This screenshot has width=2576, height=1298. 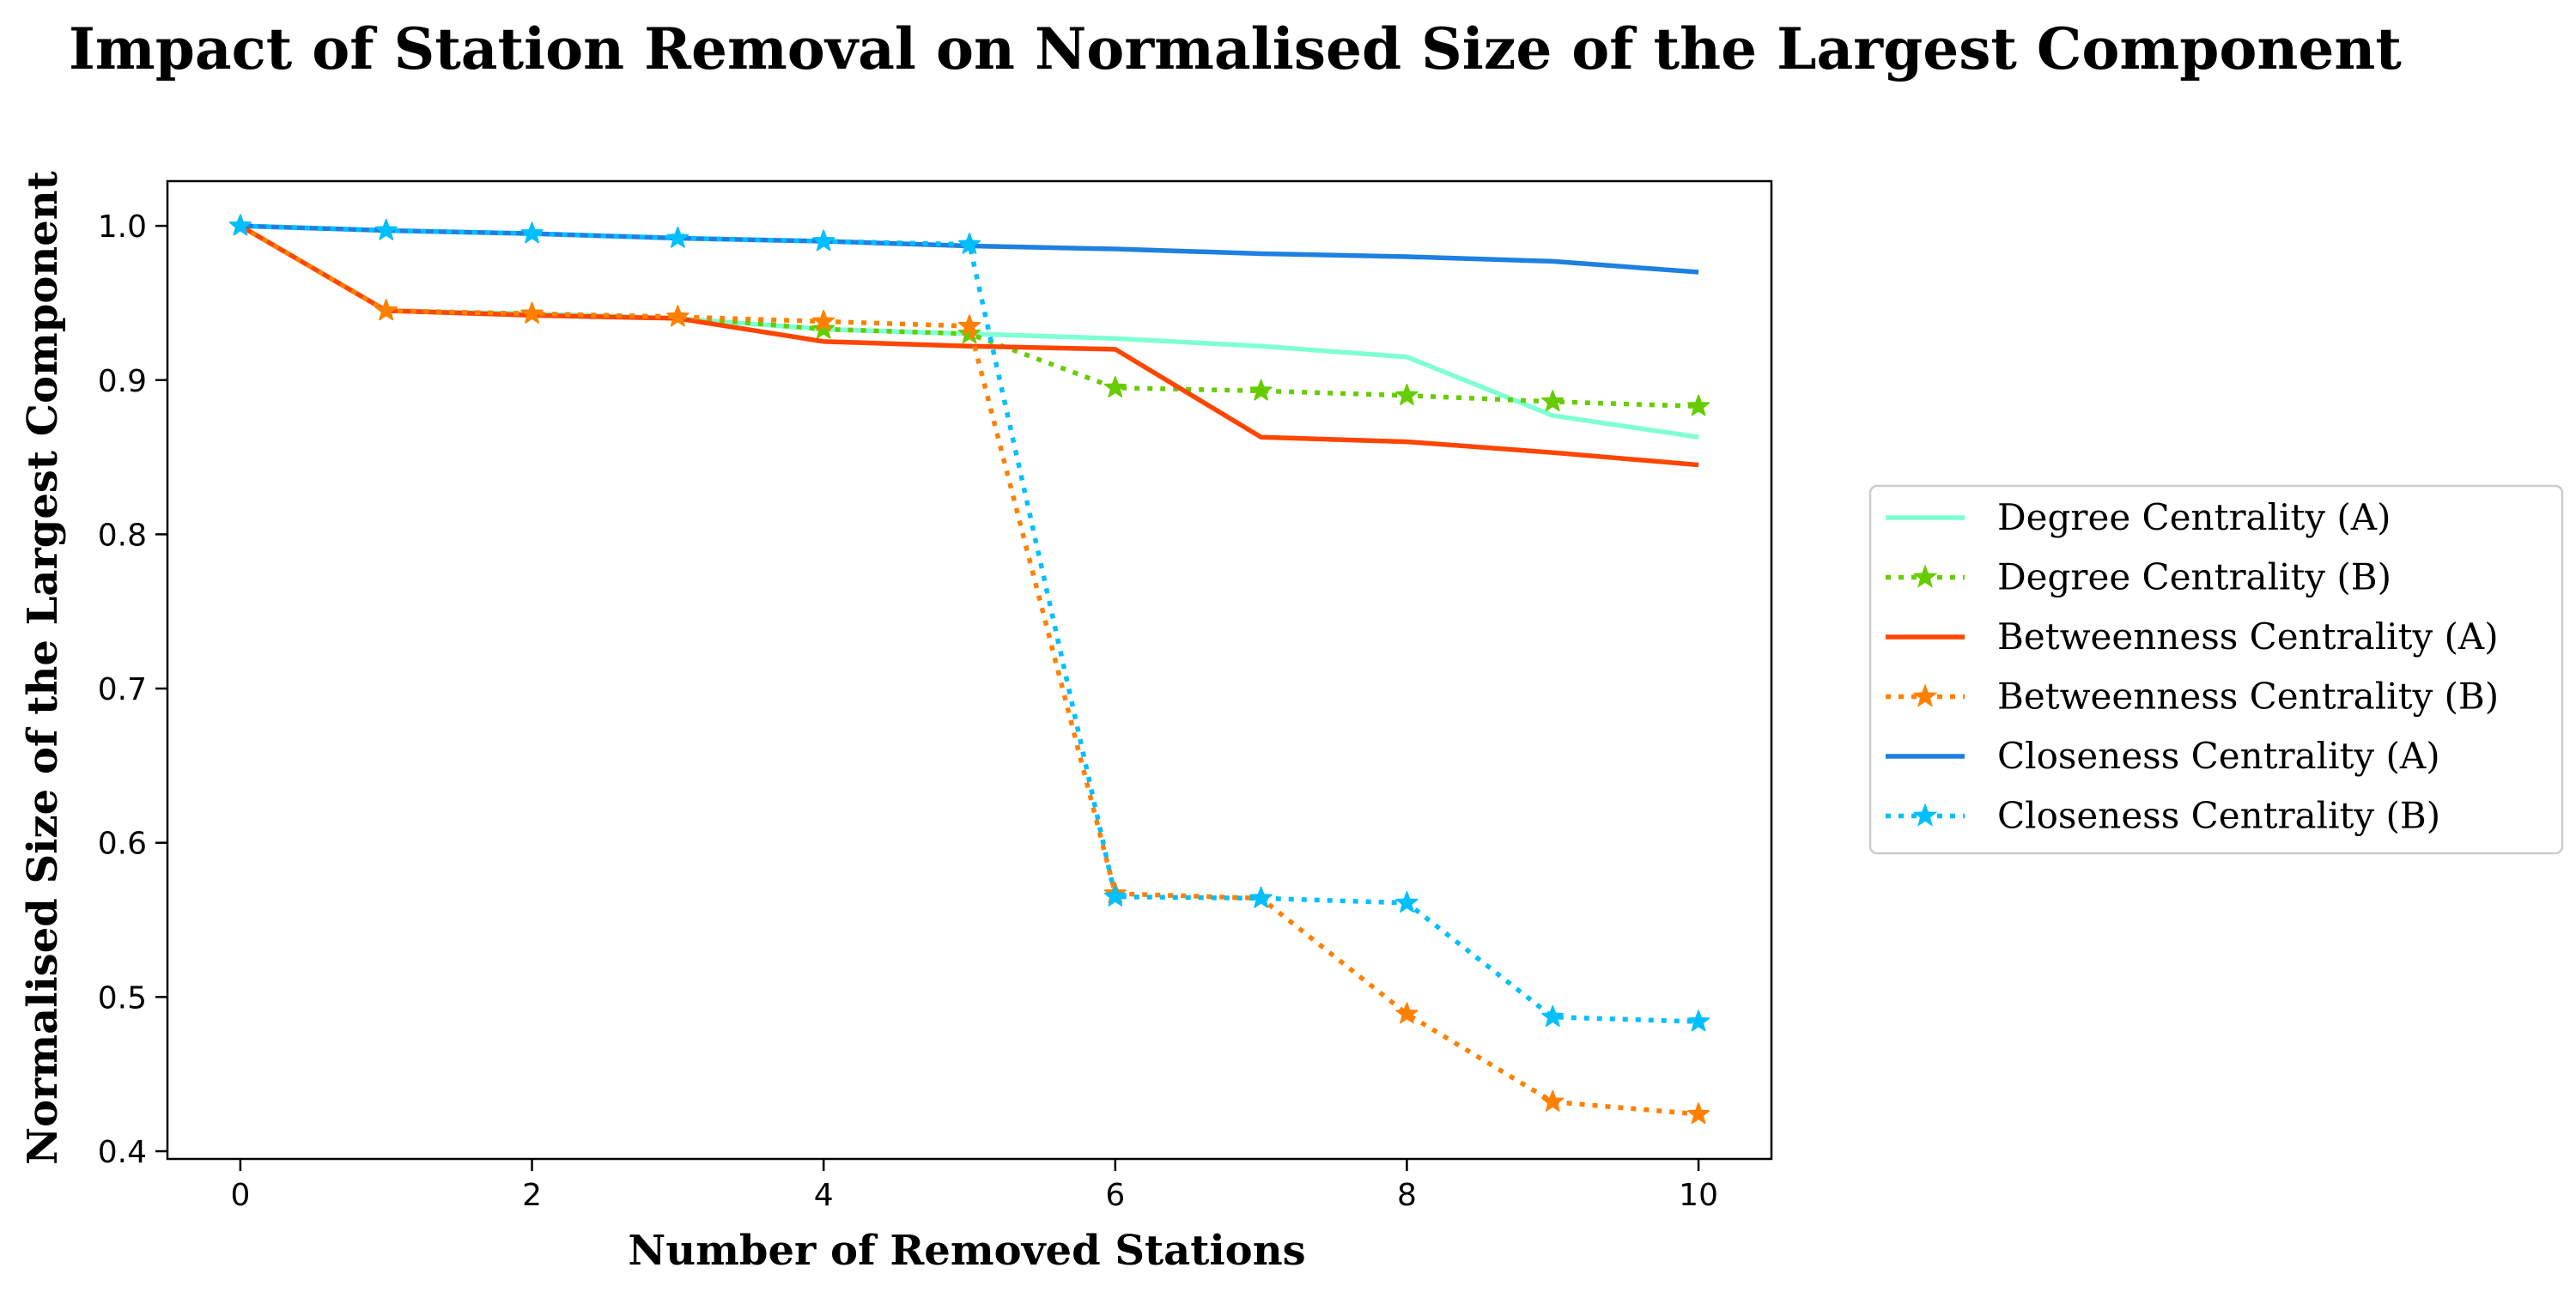 I want to click on x-tick-label: 0, so click(x=240, y=1195).